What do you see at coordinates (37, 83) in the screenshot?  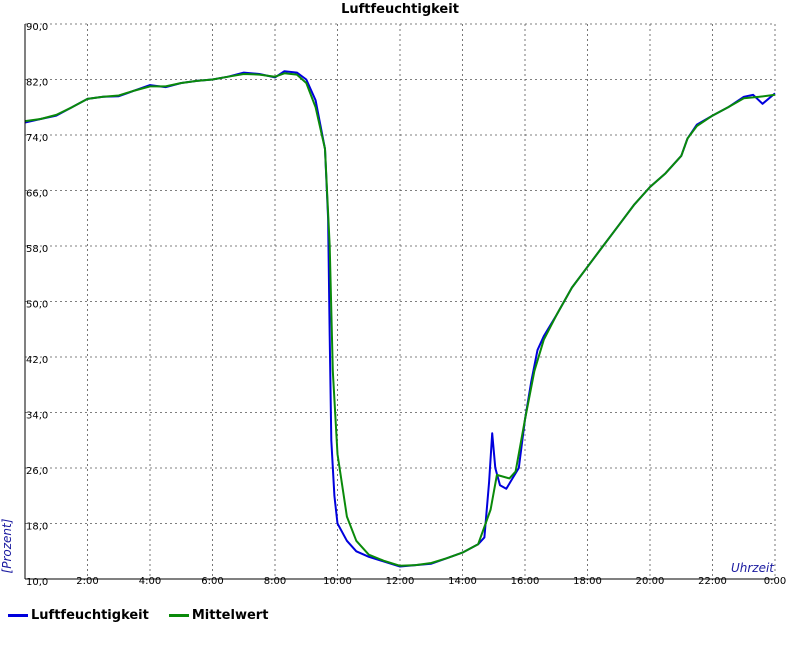 I see `y-tick-label: 82,0` at bounding box center [37, 83].